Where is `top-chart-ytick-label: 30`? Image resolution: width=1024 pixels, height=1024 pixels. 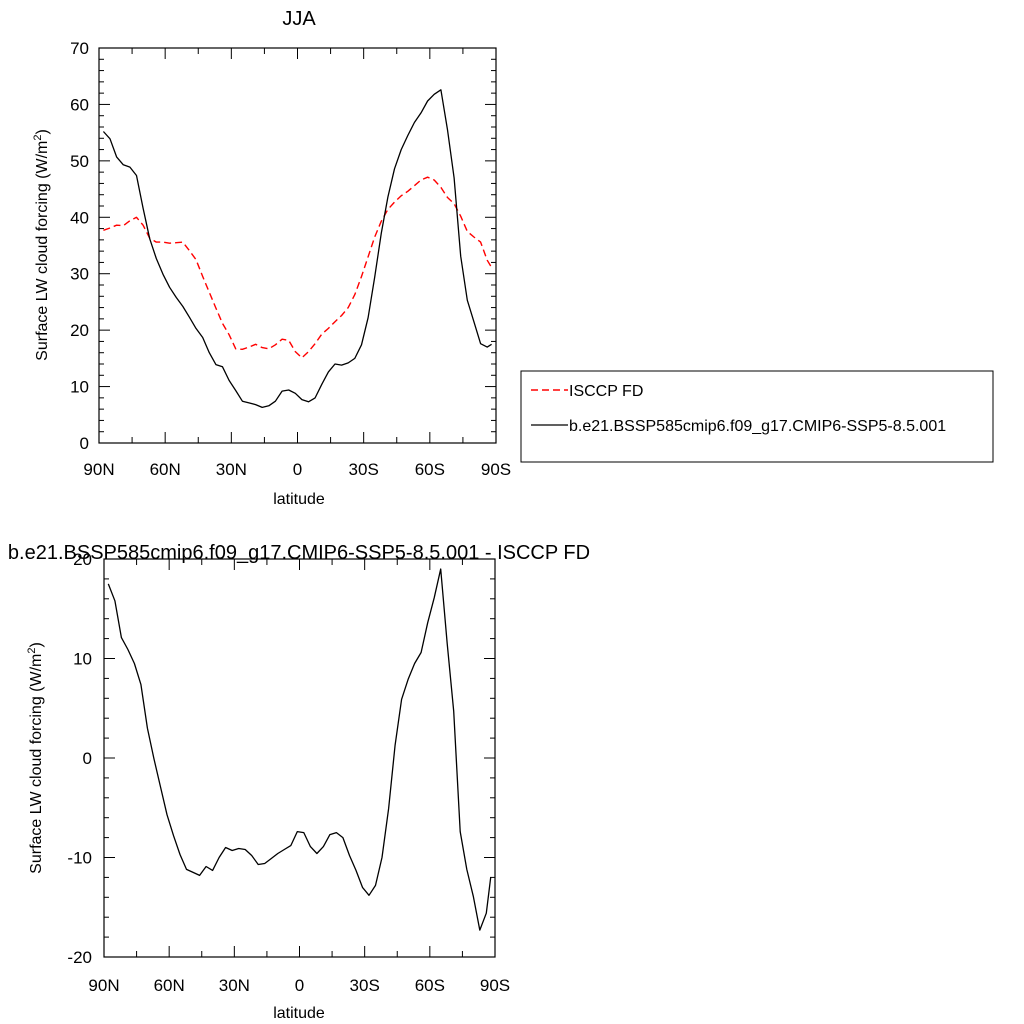 top-chart-ytick-label: 30 is located at coordinates (79, 274).